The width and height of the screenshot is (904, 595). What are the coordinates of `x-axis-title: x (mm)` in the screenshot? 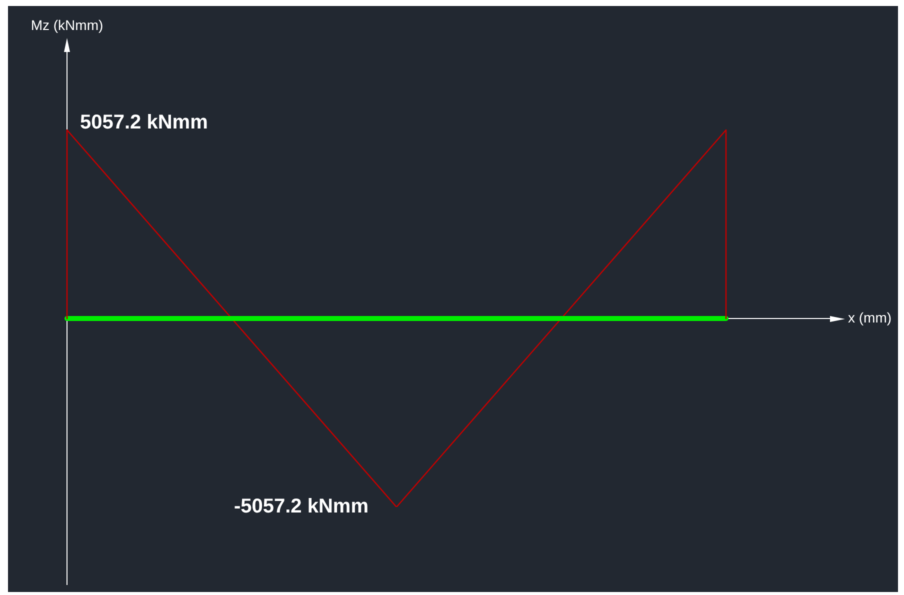 It's located at (870, 317).